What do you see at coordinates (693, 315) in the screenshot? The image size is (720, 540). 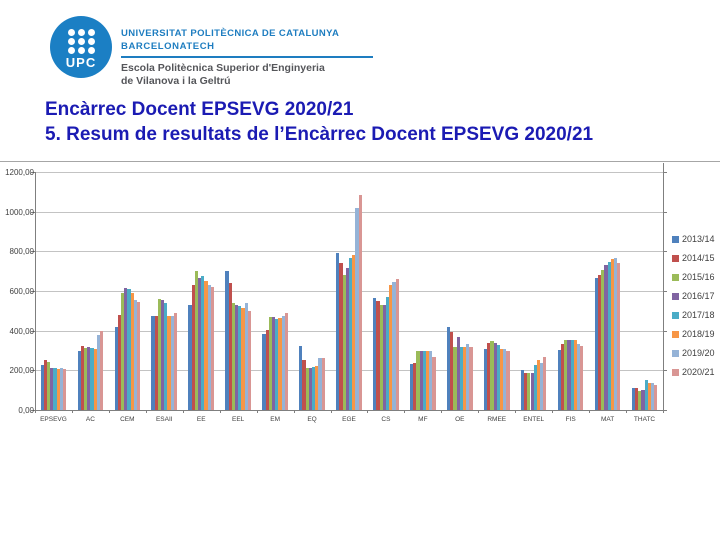 I see `legend-item-2017-18: 2017/18` at bounding box center [693, 315].